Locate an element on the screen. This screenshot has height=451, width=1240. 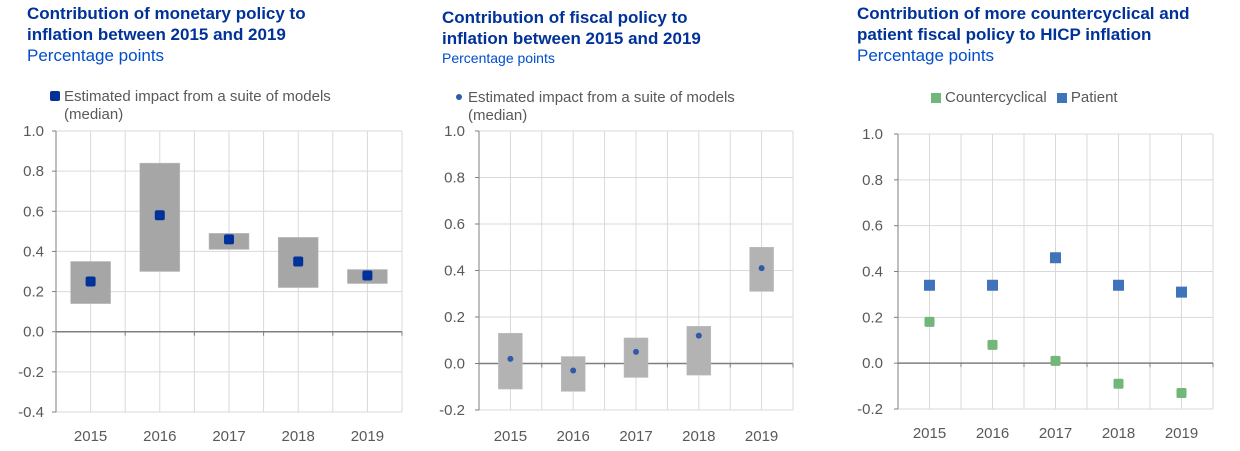
legend-item-patient: Patient is located at coordinates (1087, 98).